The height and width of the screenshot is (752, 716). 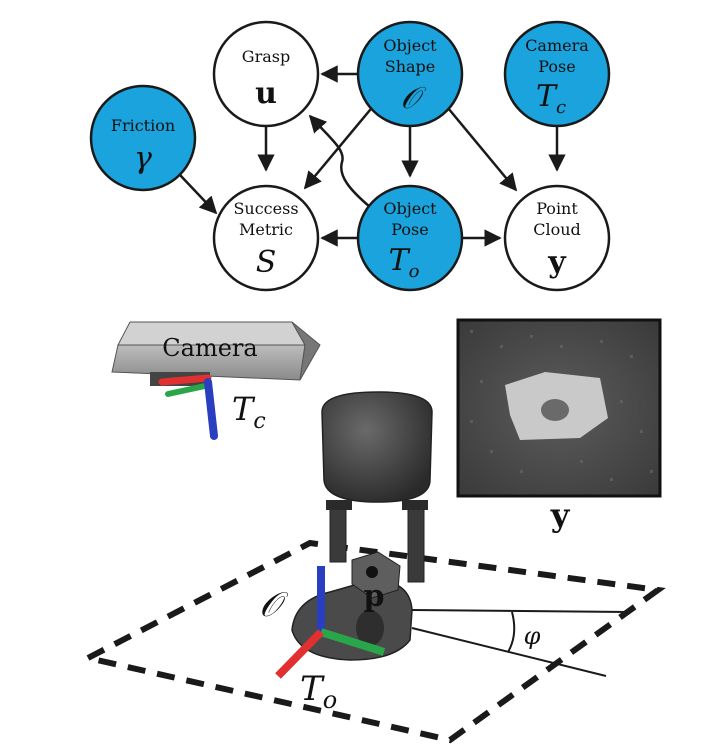 I want to click on gripper-jaw-right, so click(x=416, y=542).